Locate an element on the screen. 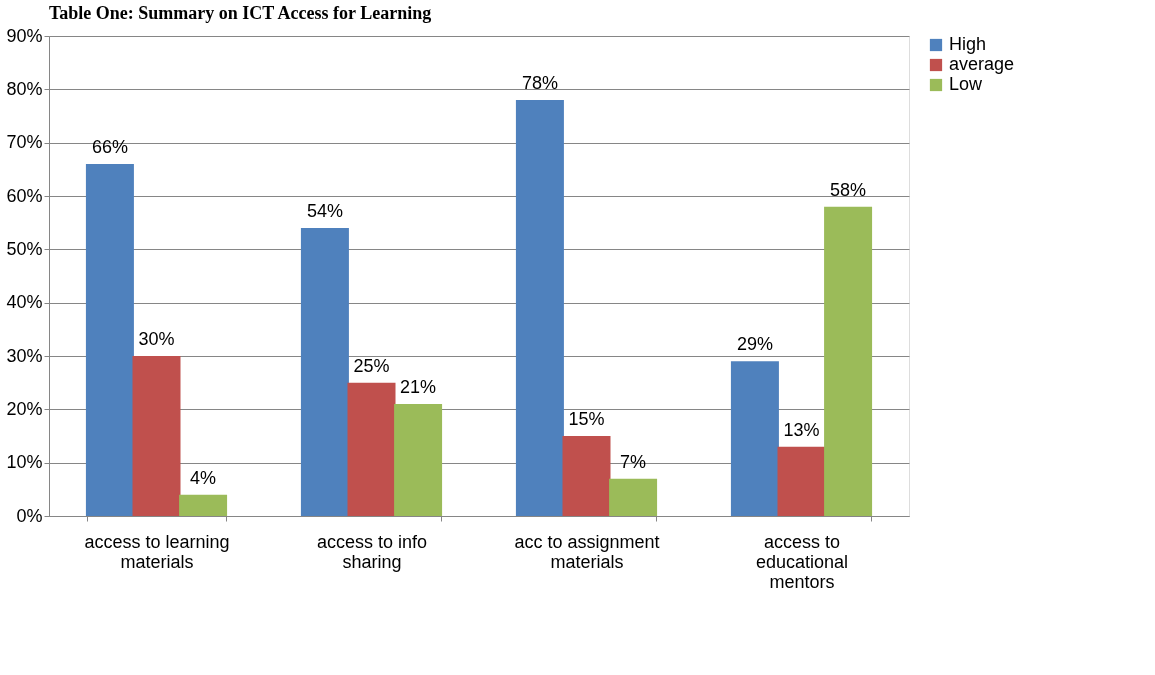 This screenshot has height=675, width=1155. data-label: 58% is located at coordinates (848, 189).